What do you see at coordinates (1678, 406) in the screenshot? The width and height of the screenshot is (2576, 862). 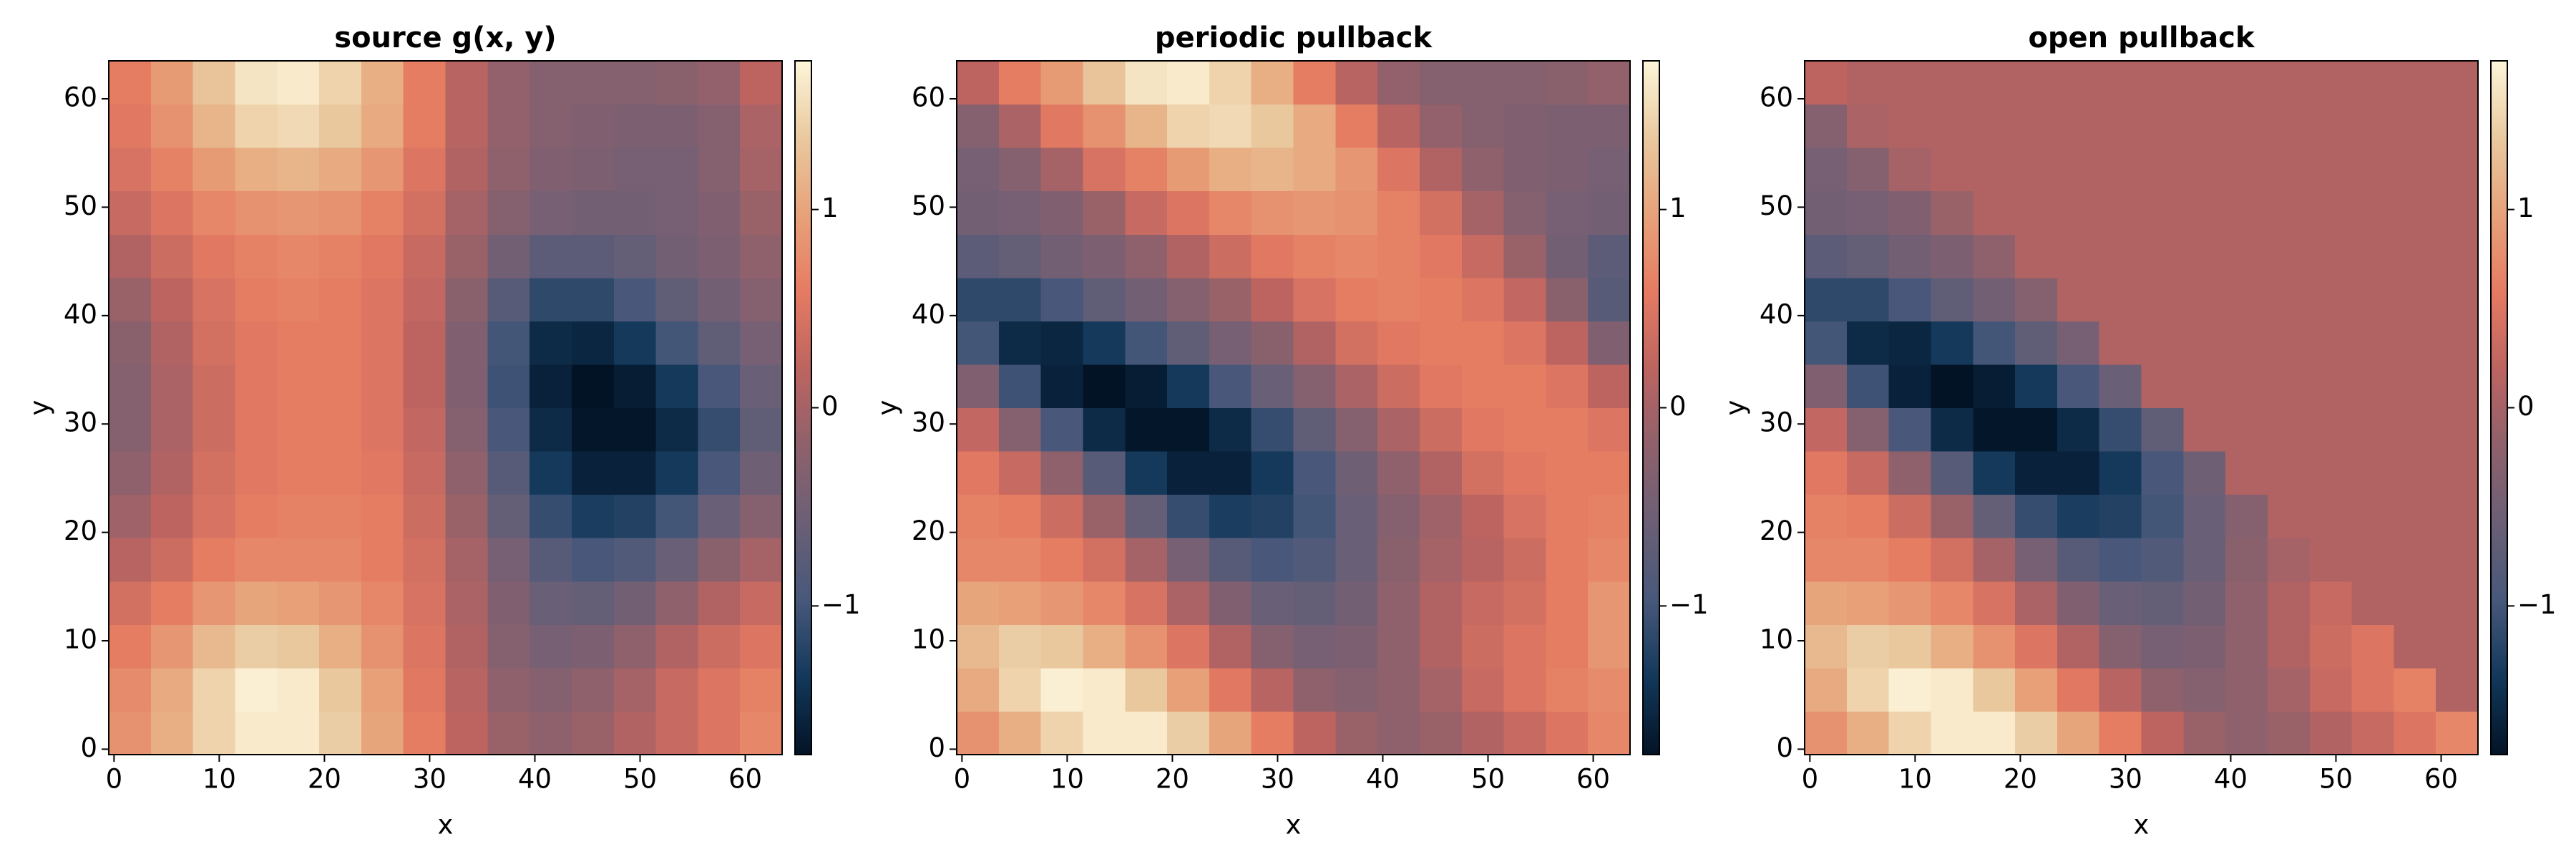 I see `colorbar-tick-label: 0` at bounding box center [1678, 406].